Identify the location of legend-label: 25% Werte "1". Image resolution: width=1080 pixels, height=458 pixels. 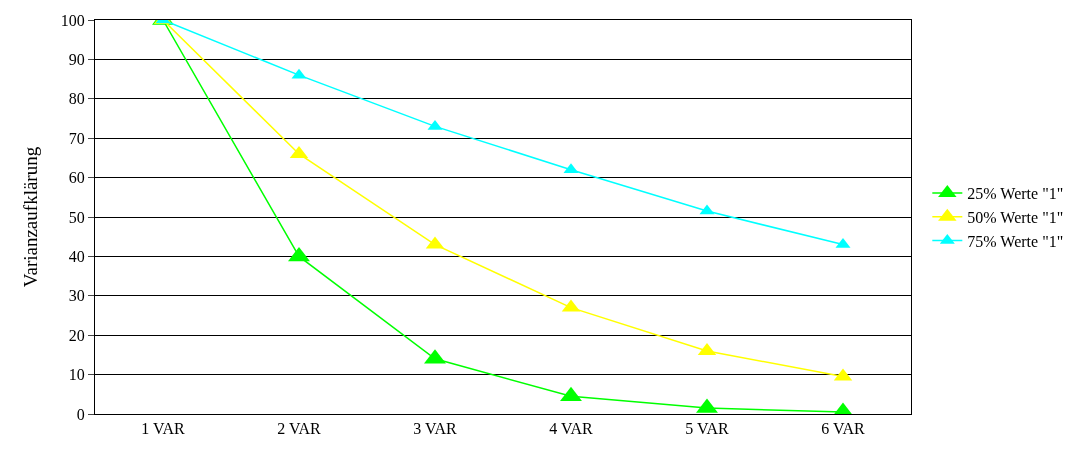
(1015, 194).